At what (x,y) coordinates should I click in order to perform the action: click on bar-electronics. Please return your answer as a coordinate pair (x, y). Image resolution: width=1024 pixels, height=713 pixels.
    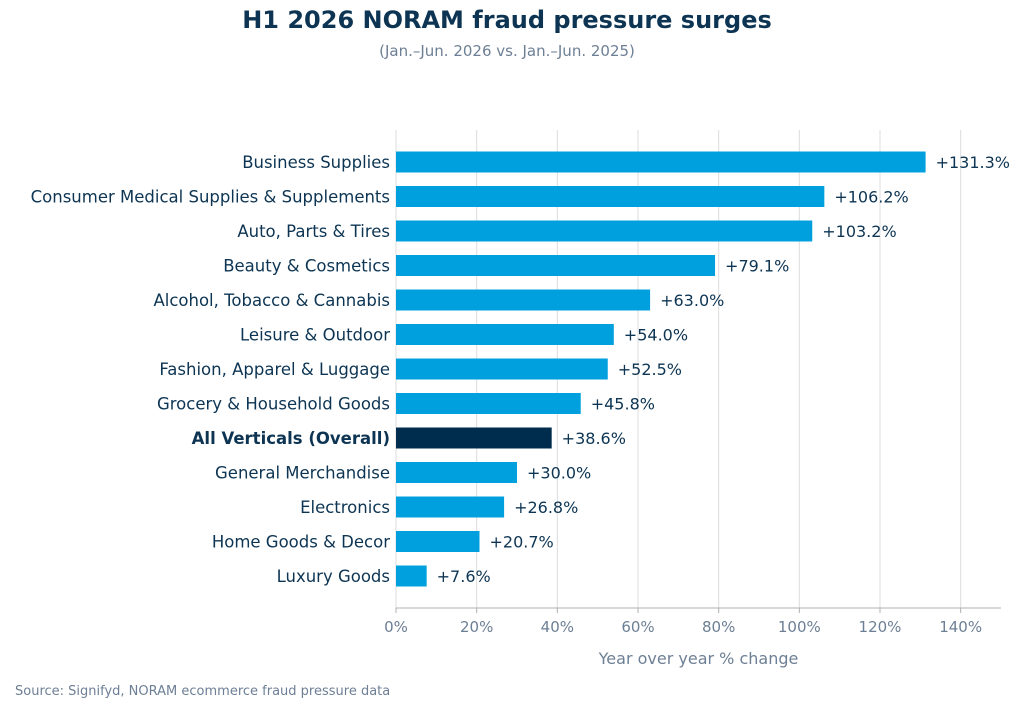
    Looking at the image, I should click on (450, 507).